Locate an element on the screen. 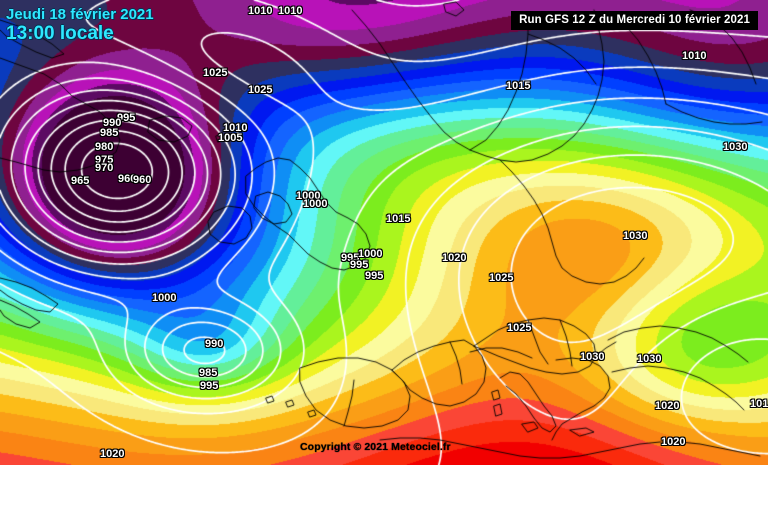 Image resolution: width=768 pixels, height=512 pixels. valid-date-text: Jeudi 18 février 2021 is located at coordinates (80, 14).